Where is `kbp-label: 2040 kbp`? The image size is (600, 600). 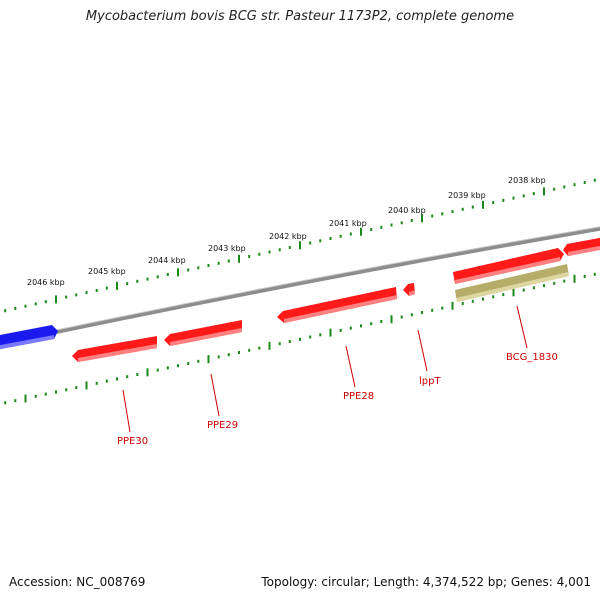
kbp-label: 2040 kbp is located at coordinates (407, 210).